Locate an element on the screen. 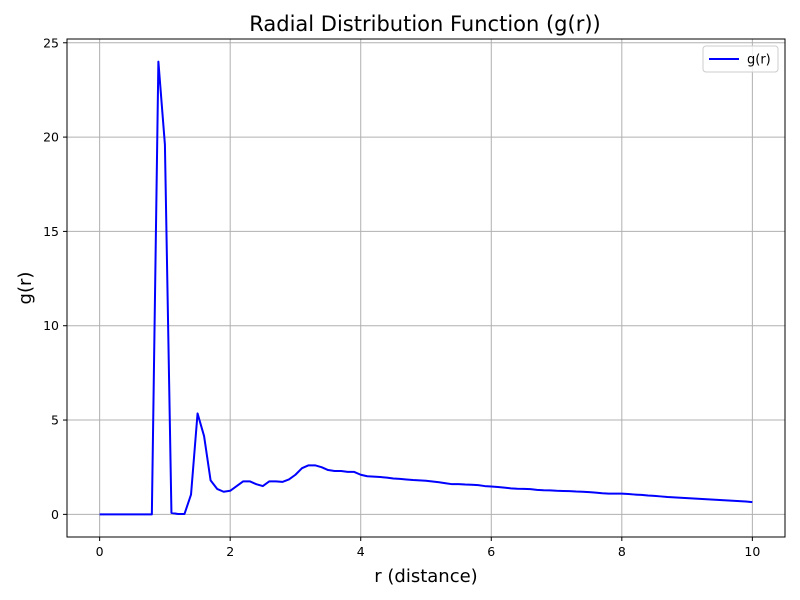 The height and width of the screenshot is (600, 800). x-tick-label: 2 is located at coordinates (230, 551).